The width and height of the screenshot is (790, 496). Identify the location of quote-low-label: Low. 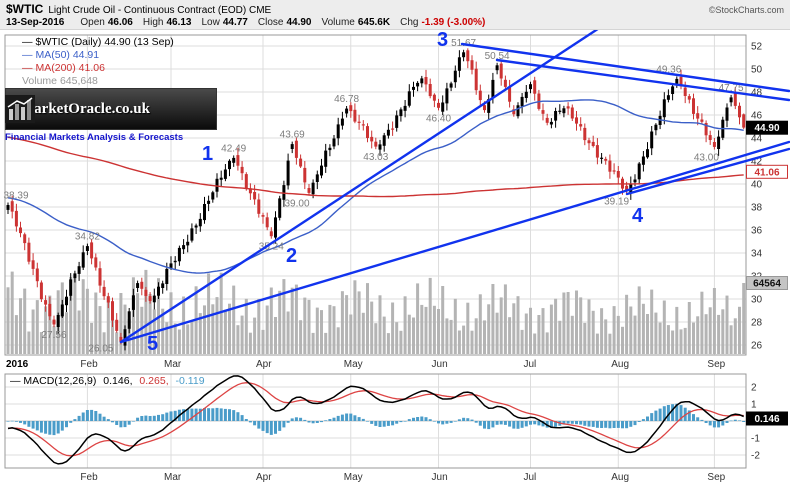
(210, 22).